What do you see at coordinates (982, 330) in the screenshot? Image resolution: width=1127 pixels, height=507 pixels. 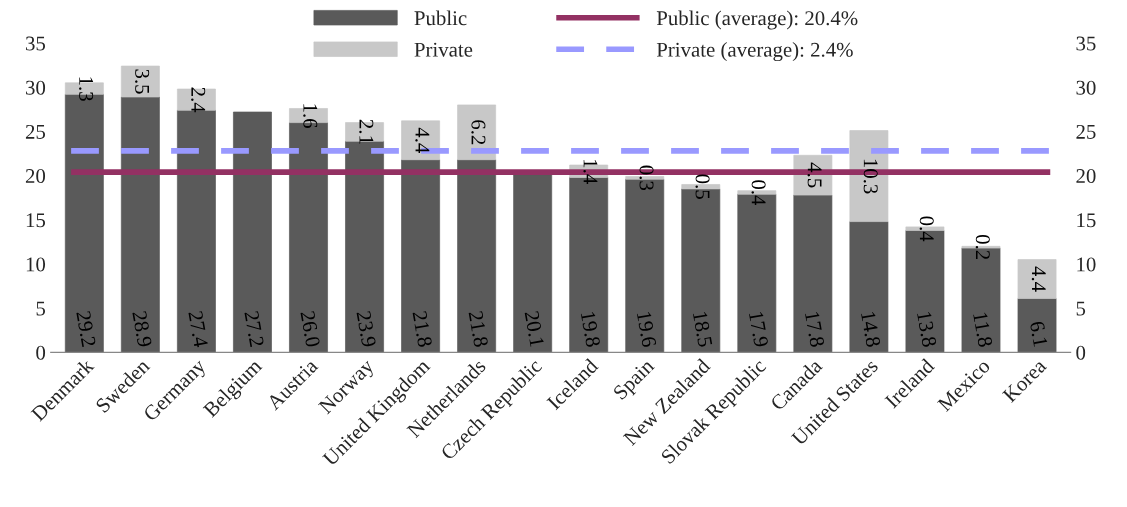 I see `data-label: 11.8` at bounding box center [982, 330].